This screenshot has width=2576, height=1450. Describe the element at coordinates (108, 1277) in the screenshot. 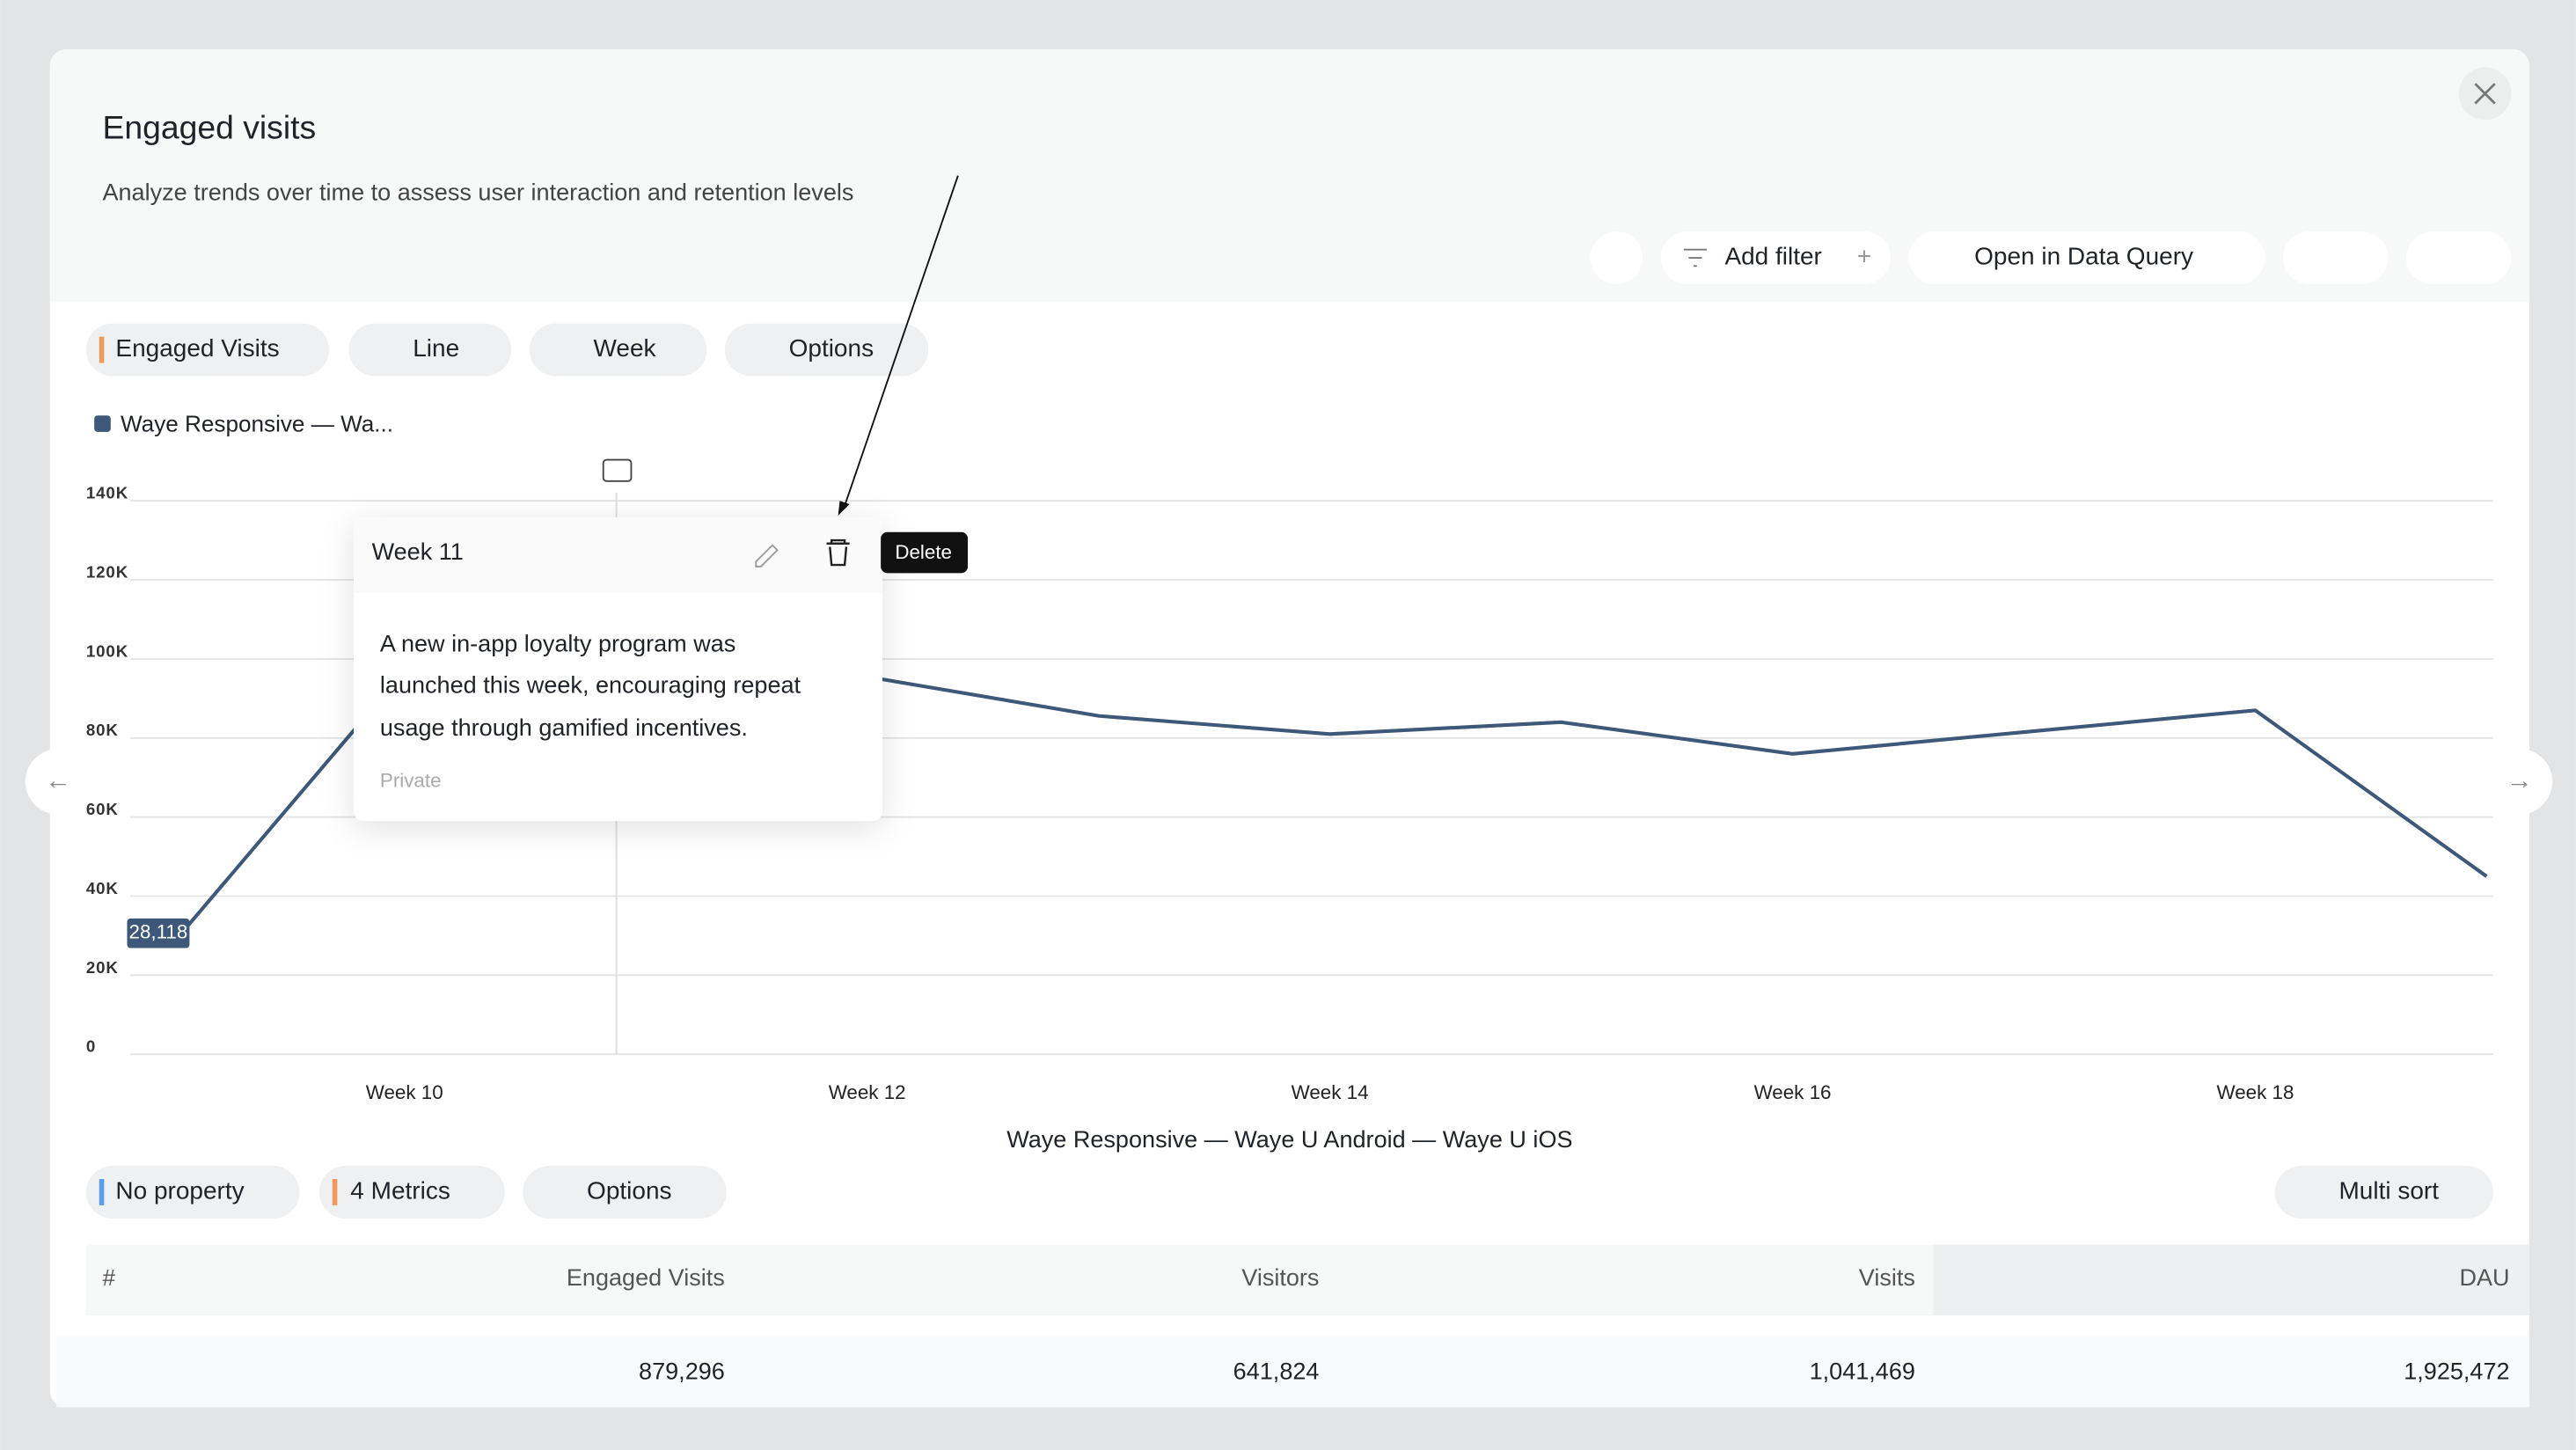

I see `column-header: #` at that location.